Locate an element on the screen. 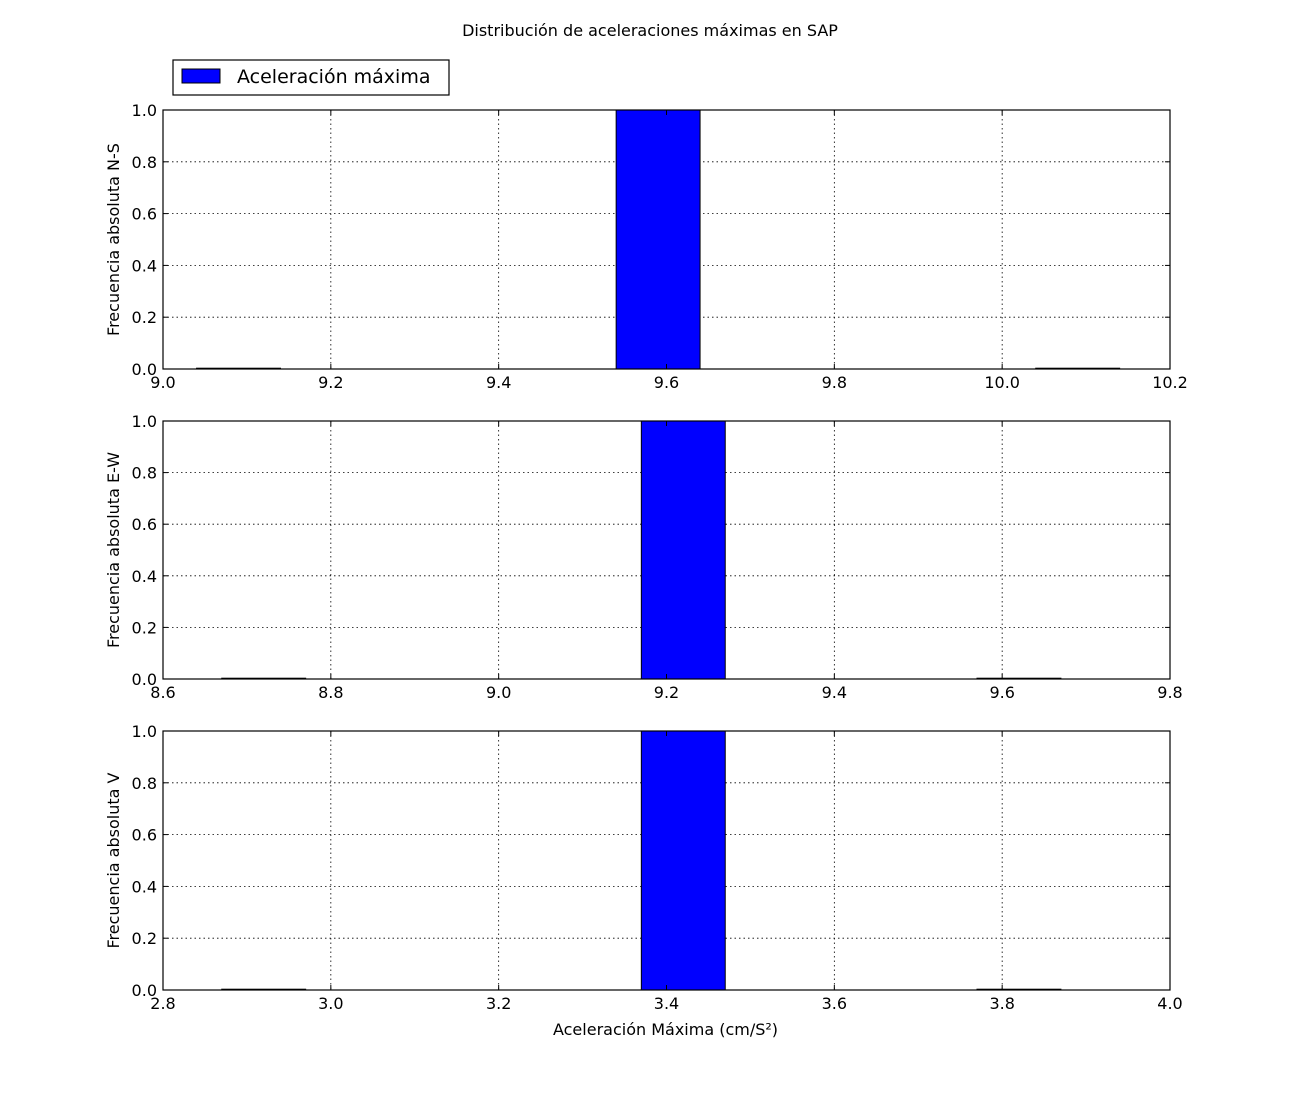 This screenshot has width=1300, height=1100. x-tick-label: 3.6 is located at coordinates (834, 1003).